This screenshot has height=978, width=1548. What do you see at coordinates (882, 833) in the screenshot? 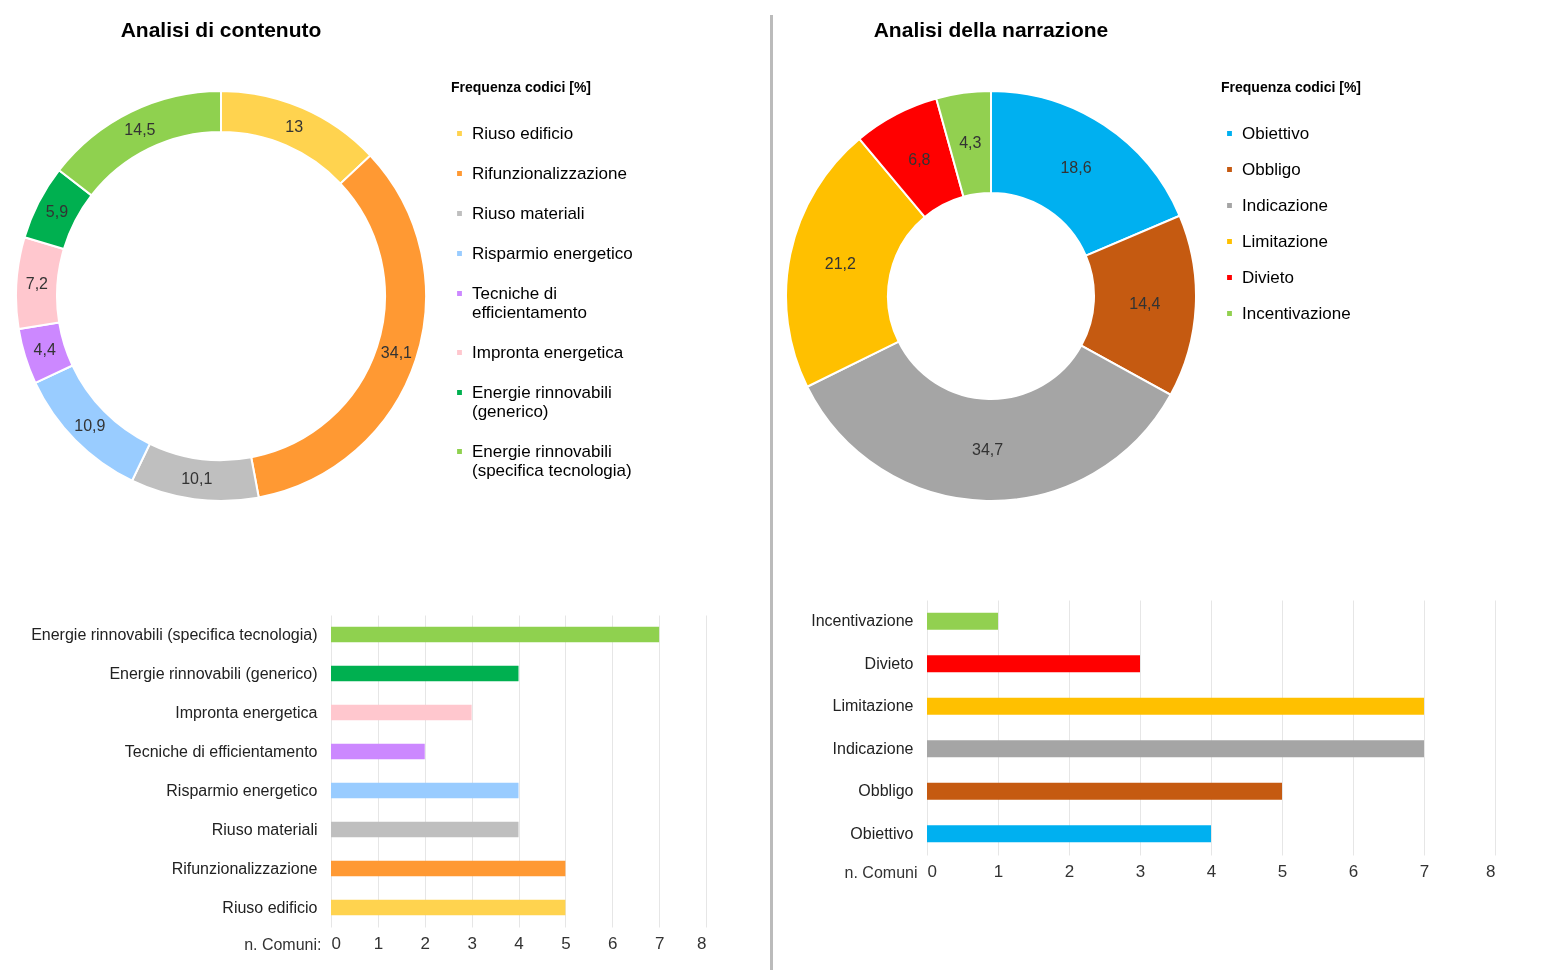
I see `y-tick-label: Obiettivo` at bounding box center [882, 833].